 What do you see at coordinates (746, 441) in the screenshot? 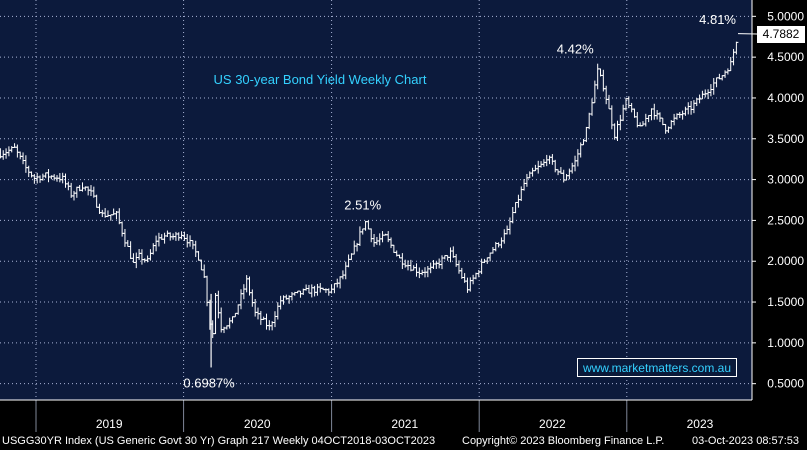
I see `footer-timestamp: 03-Oct-2023 08:57:53` at bounding box center [746, 441].